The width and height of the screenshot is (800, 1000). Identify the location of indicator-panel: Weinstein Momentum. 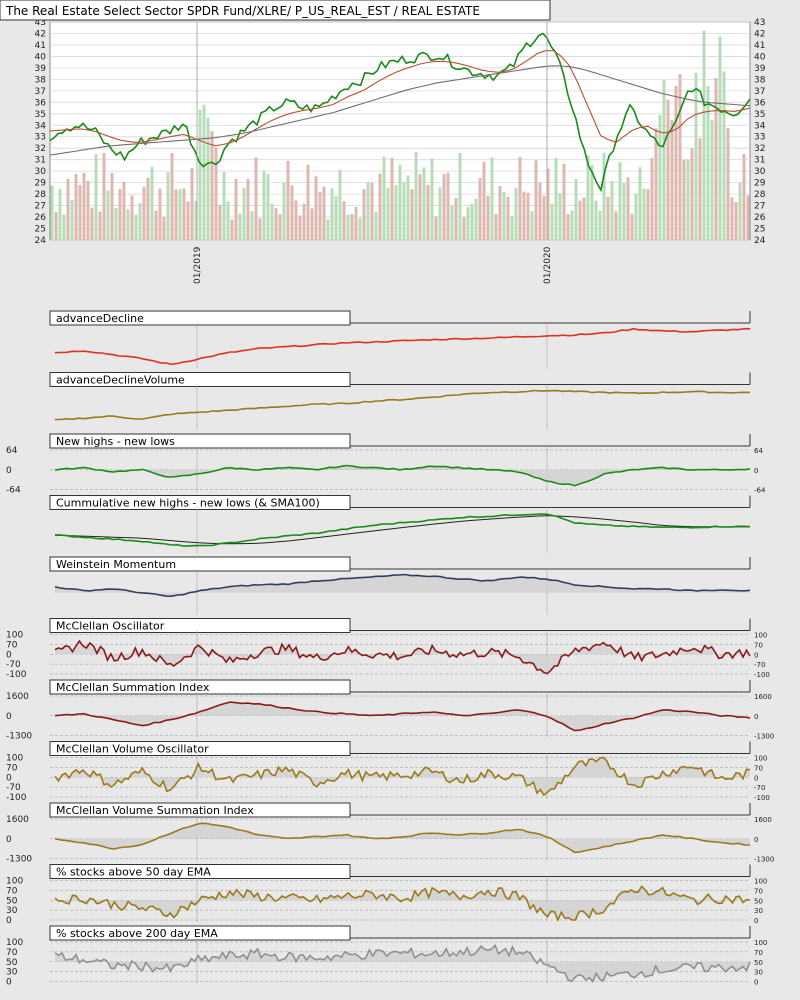
(400, 585).